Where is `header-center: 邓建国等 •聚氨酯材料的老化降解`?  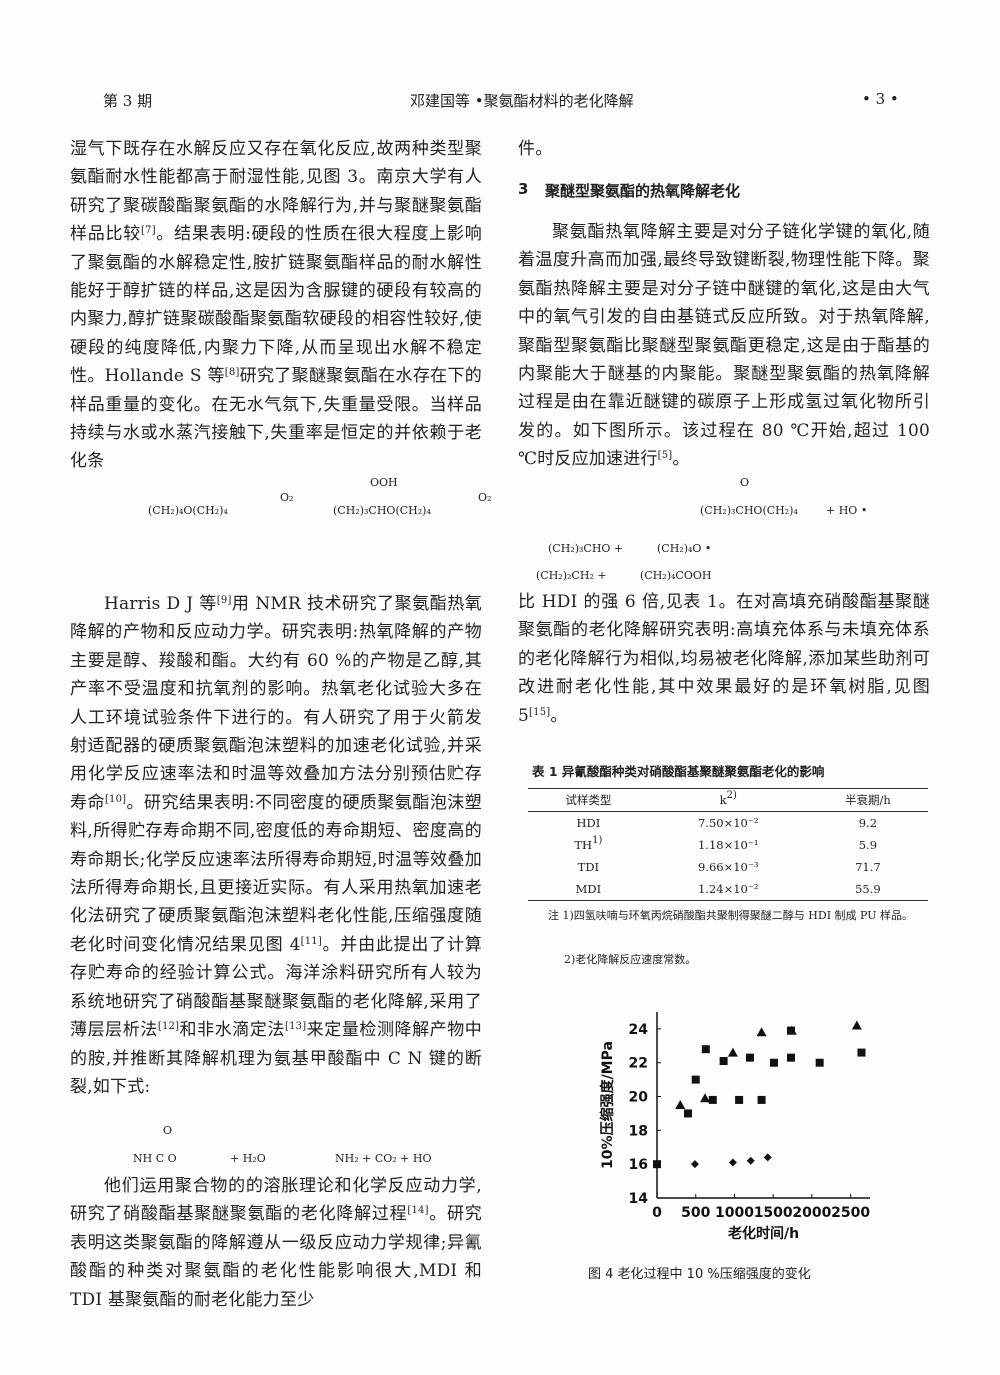
header-center: 邓建国等 •聚氨酯材料的老化降解 is located at coordinates (522, 101).